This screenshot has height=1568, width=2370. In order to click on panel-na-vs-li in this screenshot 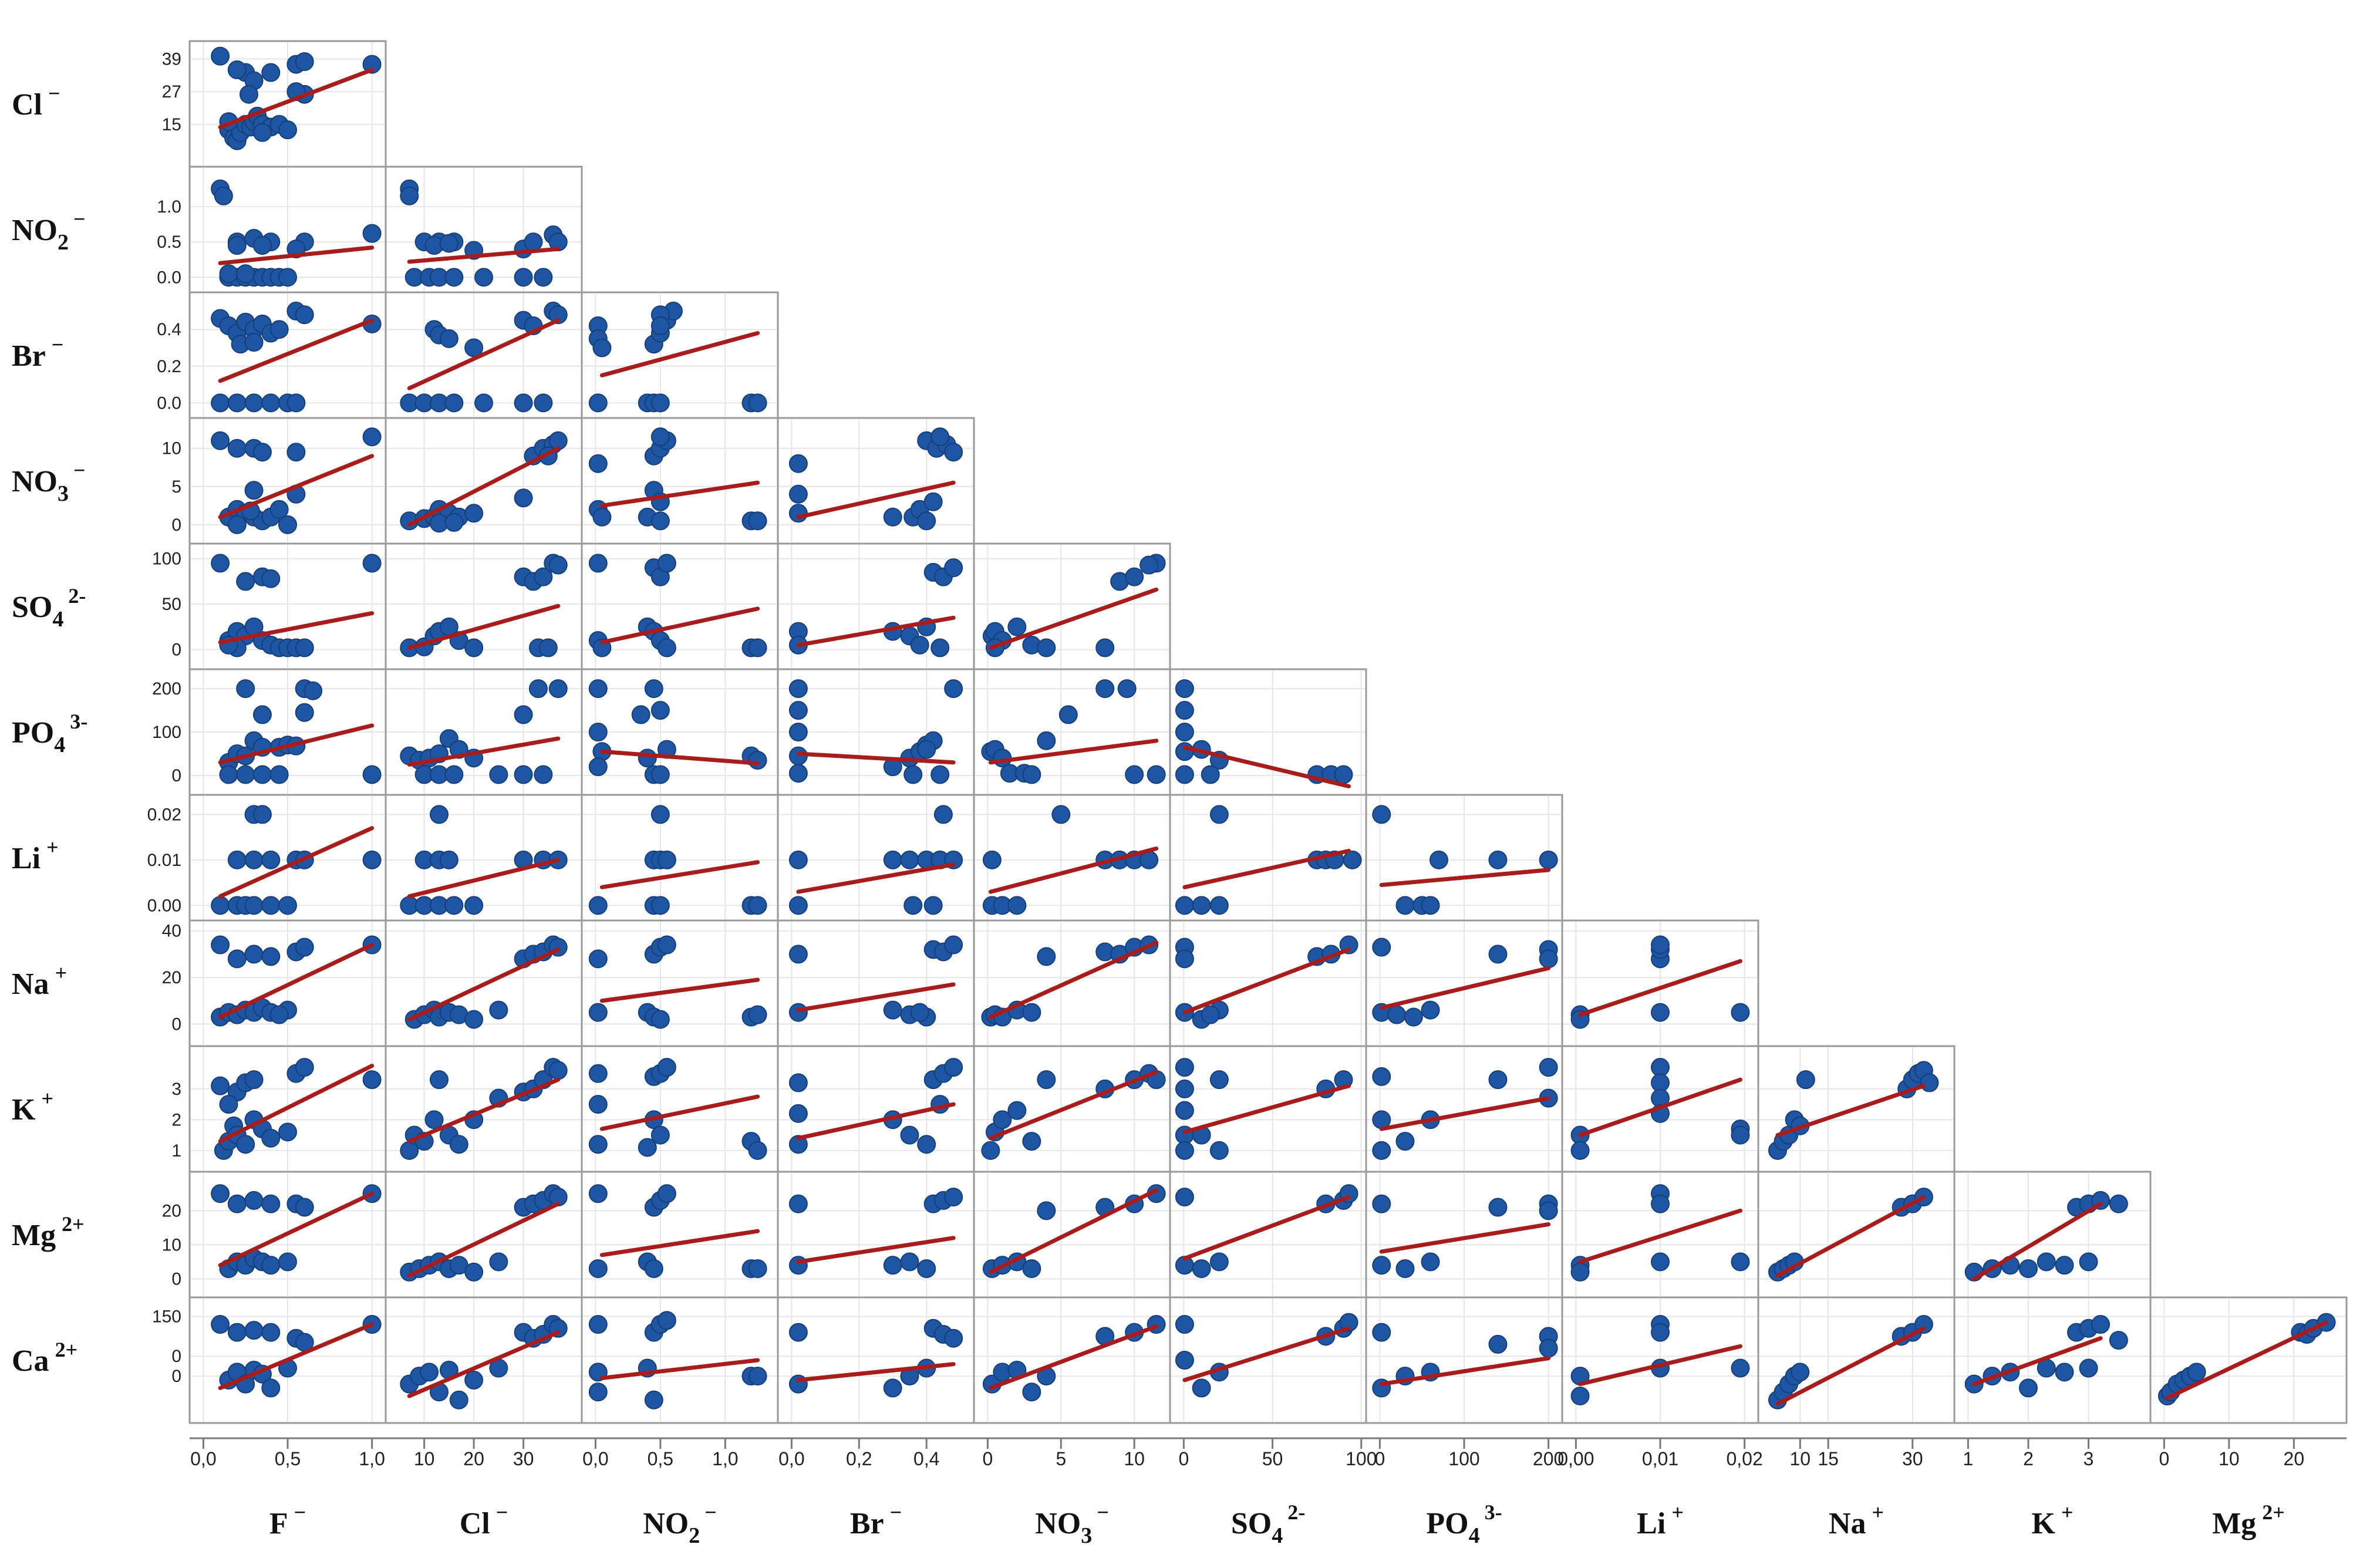, I will do `click(1660, 983)`.